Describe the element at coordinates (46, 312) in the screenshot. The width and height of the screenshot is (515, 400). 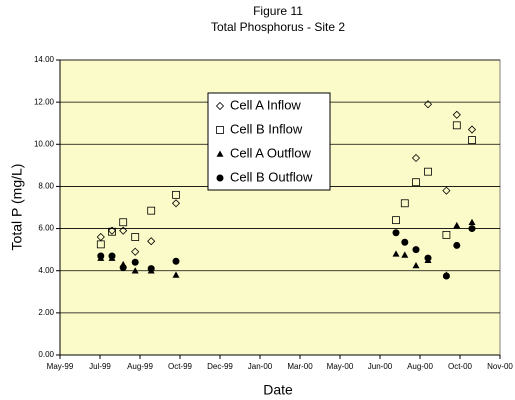
I see `y-tick-label: 2.00` at that location.